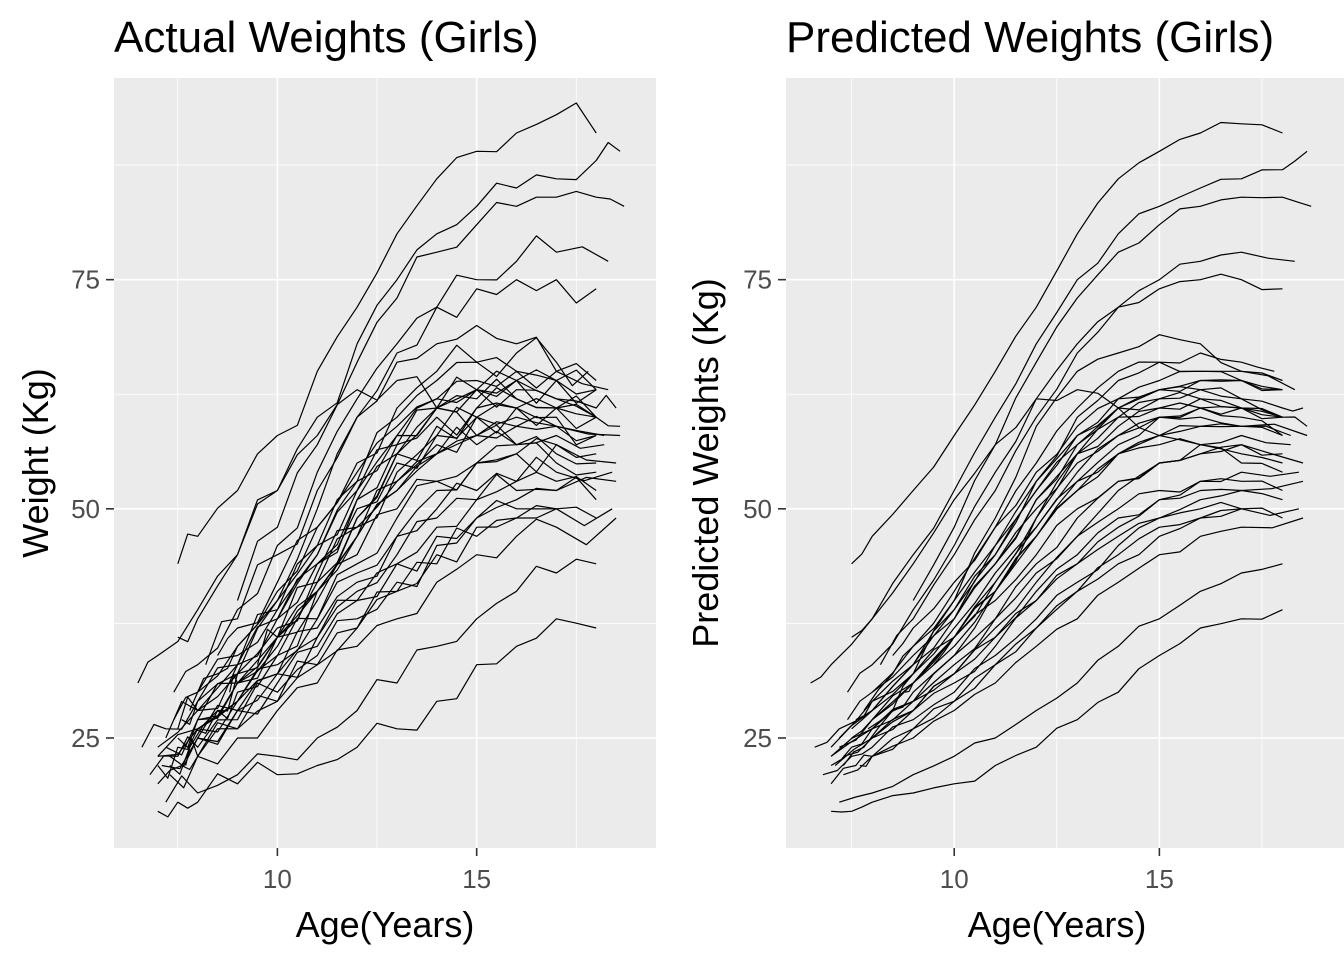 This screenshot has width=1344, height=960. I want to click on chart-title-predicted: Predicted Weights (Girls), so click(1030, 37).